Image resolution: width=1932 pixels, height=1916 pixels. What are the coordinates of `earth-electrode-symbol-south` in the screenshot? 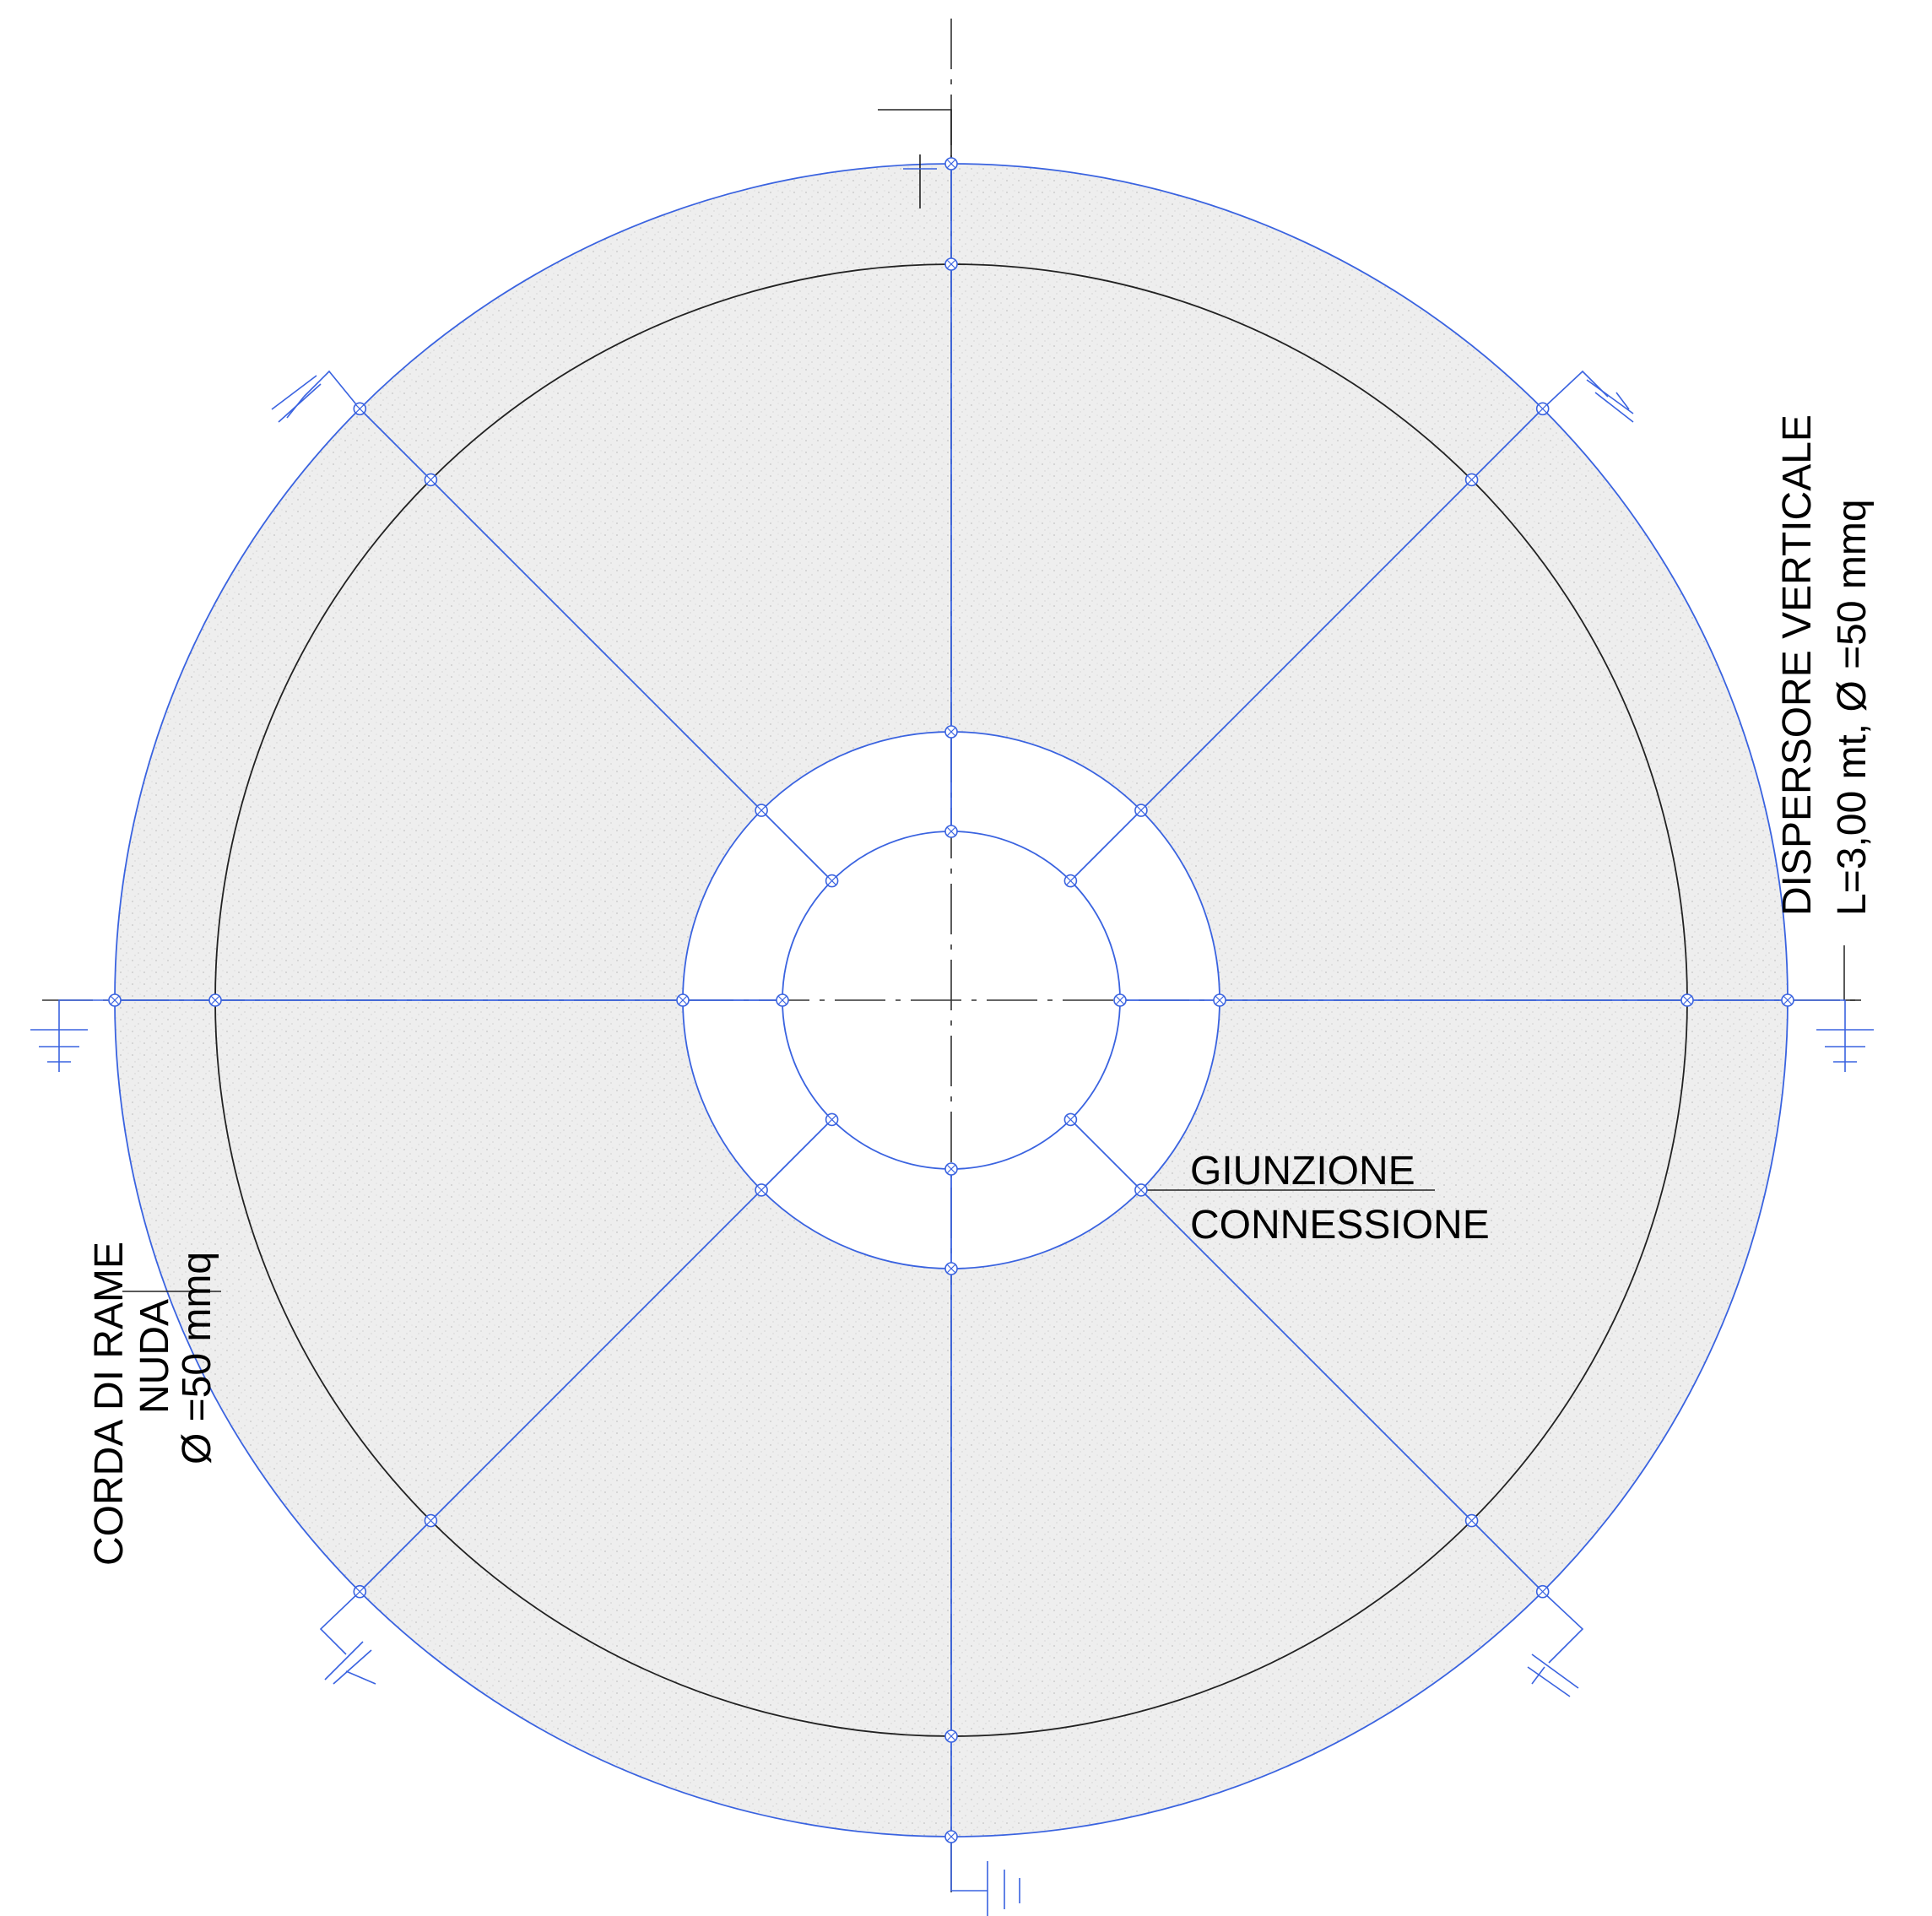 It's located at (985, 1877).